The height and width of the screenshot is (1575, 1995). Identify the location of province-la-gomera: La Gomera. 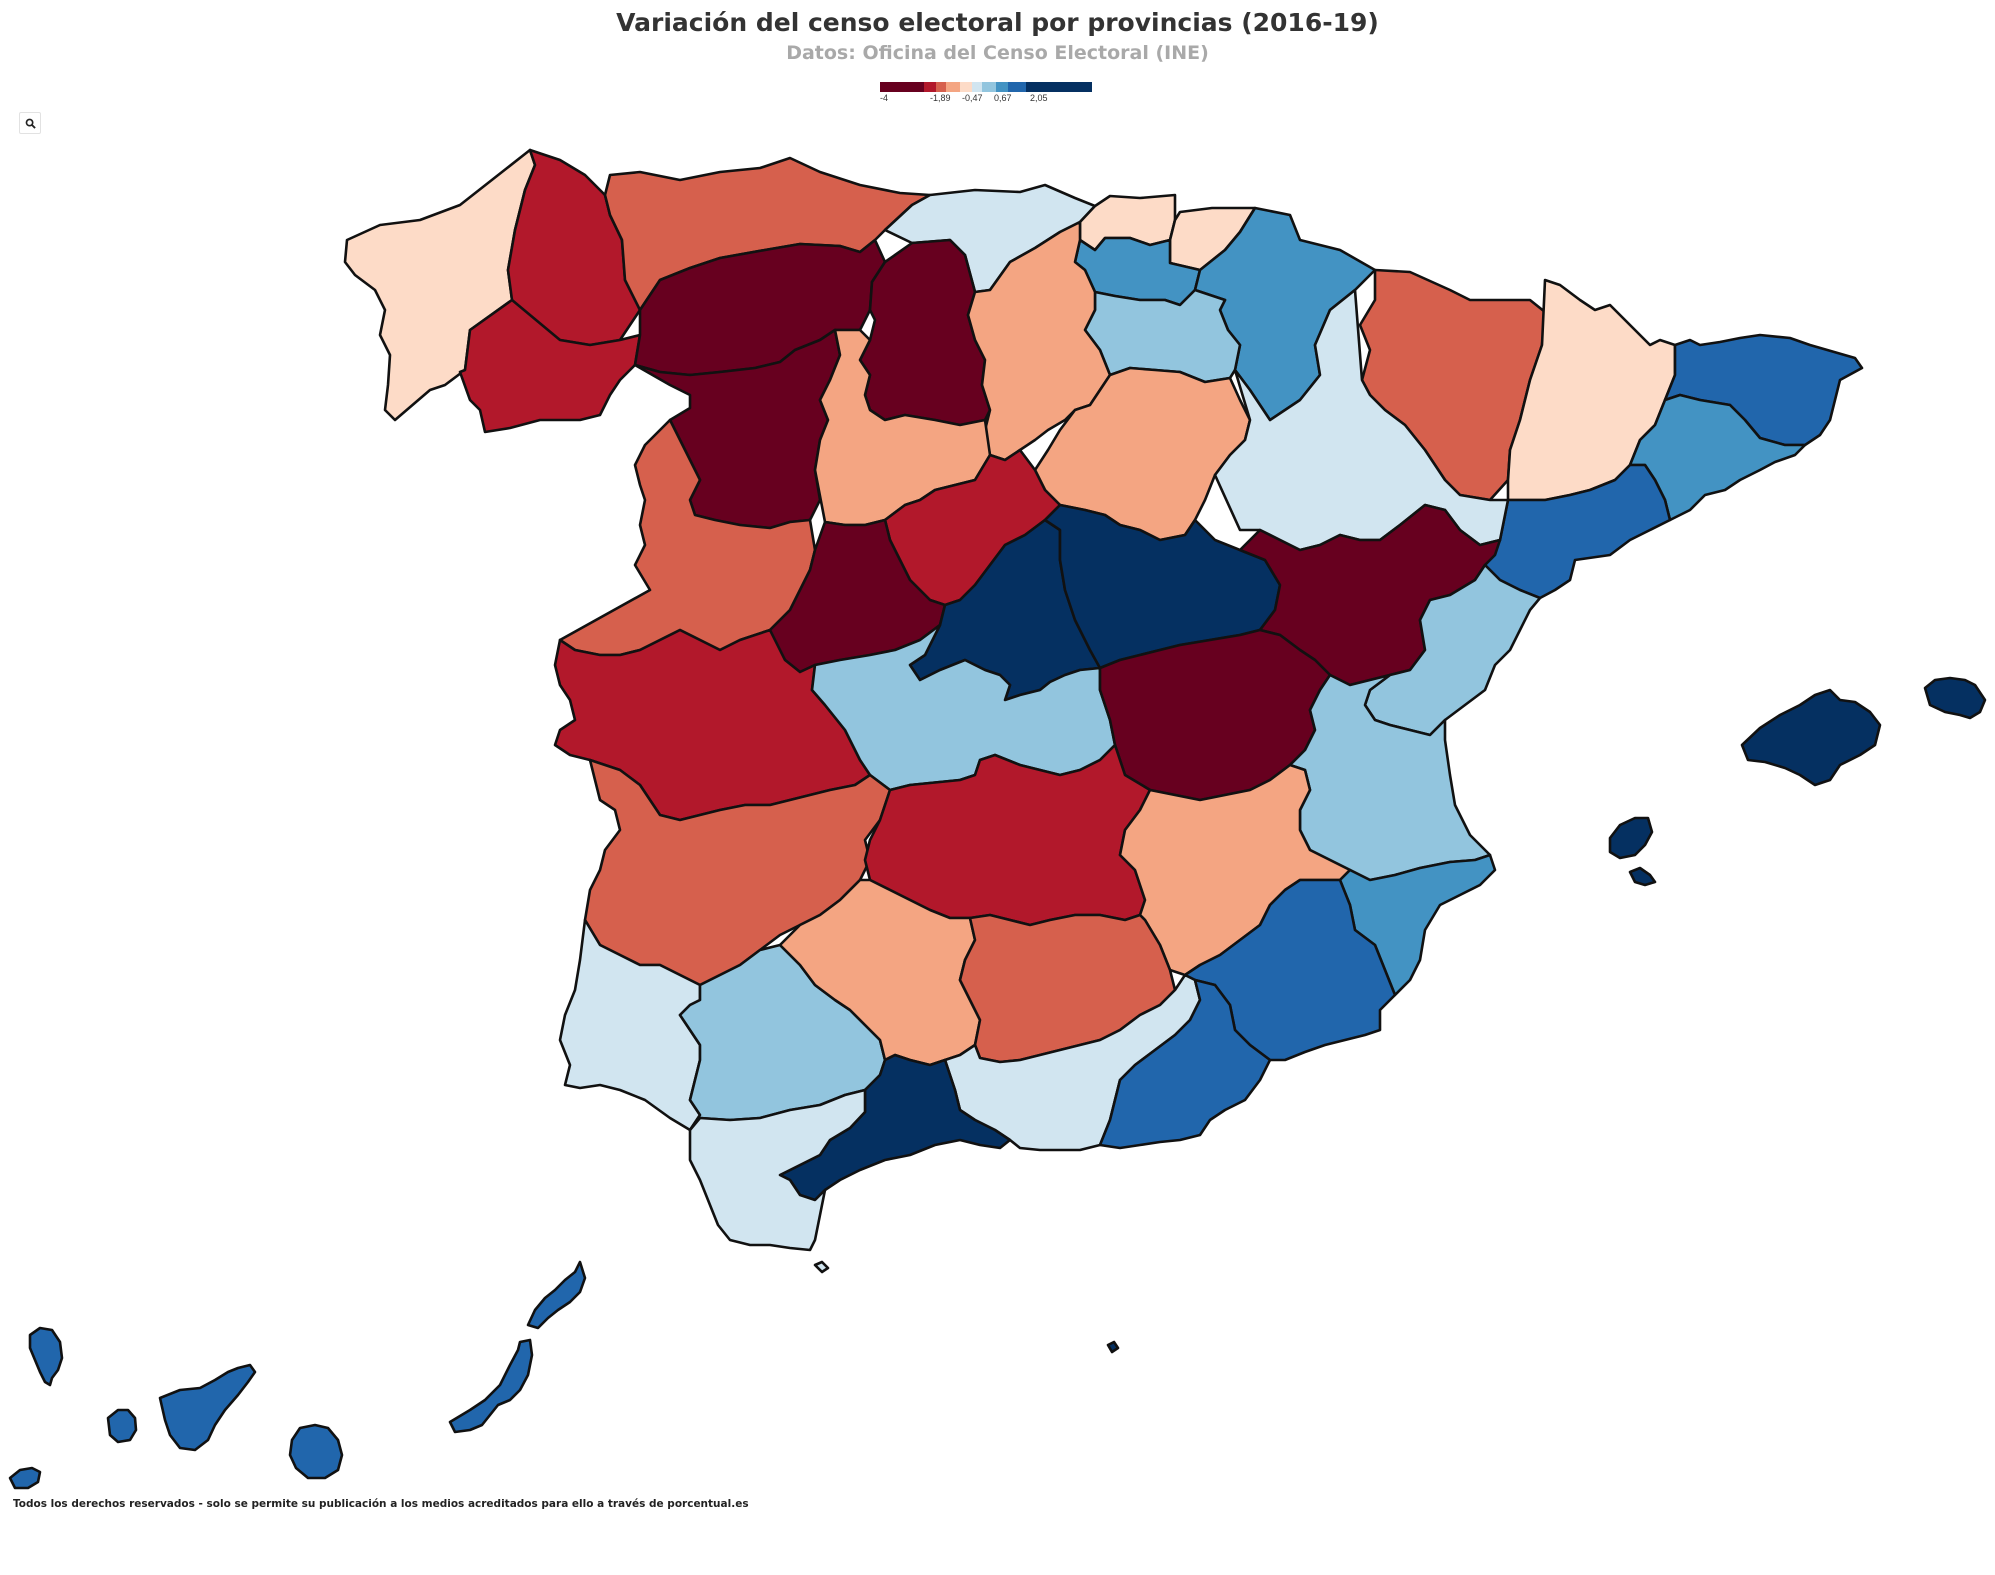
(122, 1426).